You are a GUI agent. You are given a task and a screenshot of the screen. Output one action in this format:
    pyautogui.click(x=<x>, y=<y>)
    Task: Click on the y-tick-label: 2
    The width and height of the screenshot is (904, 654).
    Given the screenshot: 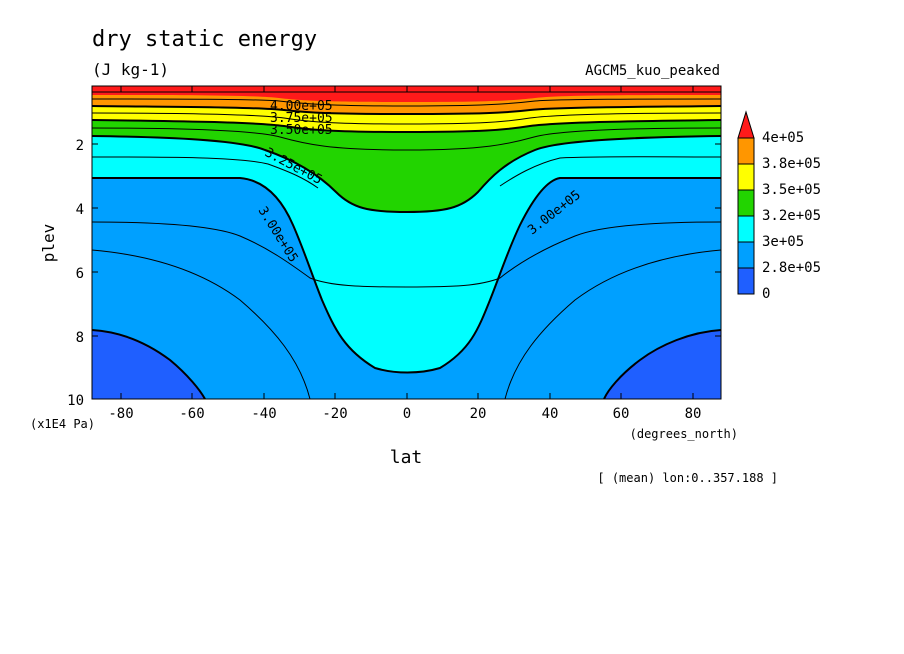 What is the action you would take?
    pyautogui.click(x=80, y=146)
    